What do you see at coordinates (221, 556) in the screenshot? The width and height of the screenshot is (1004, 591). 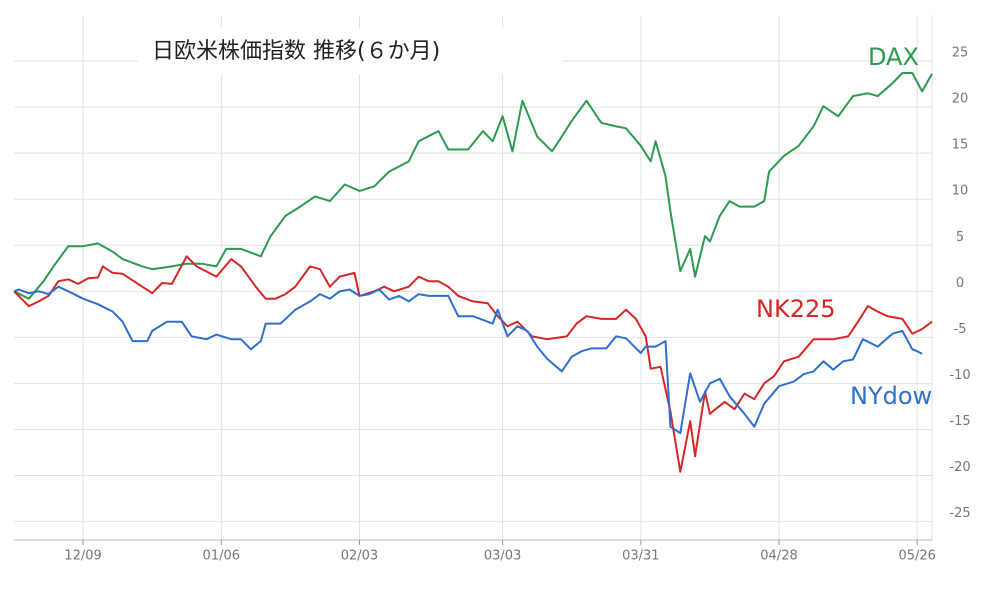 I see `x-tick-label: 01/06` at bounding box center [221, 556].